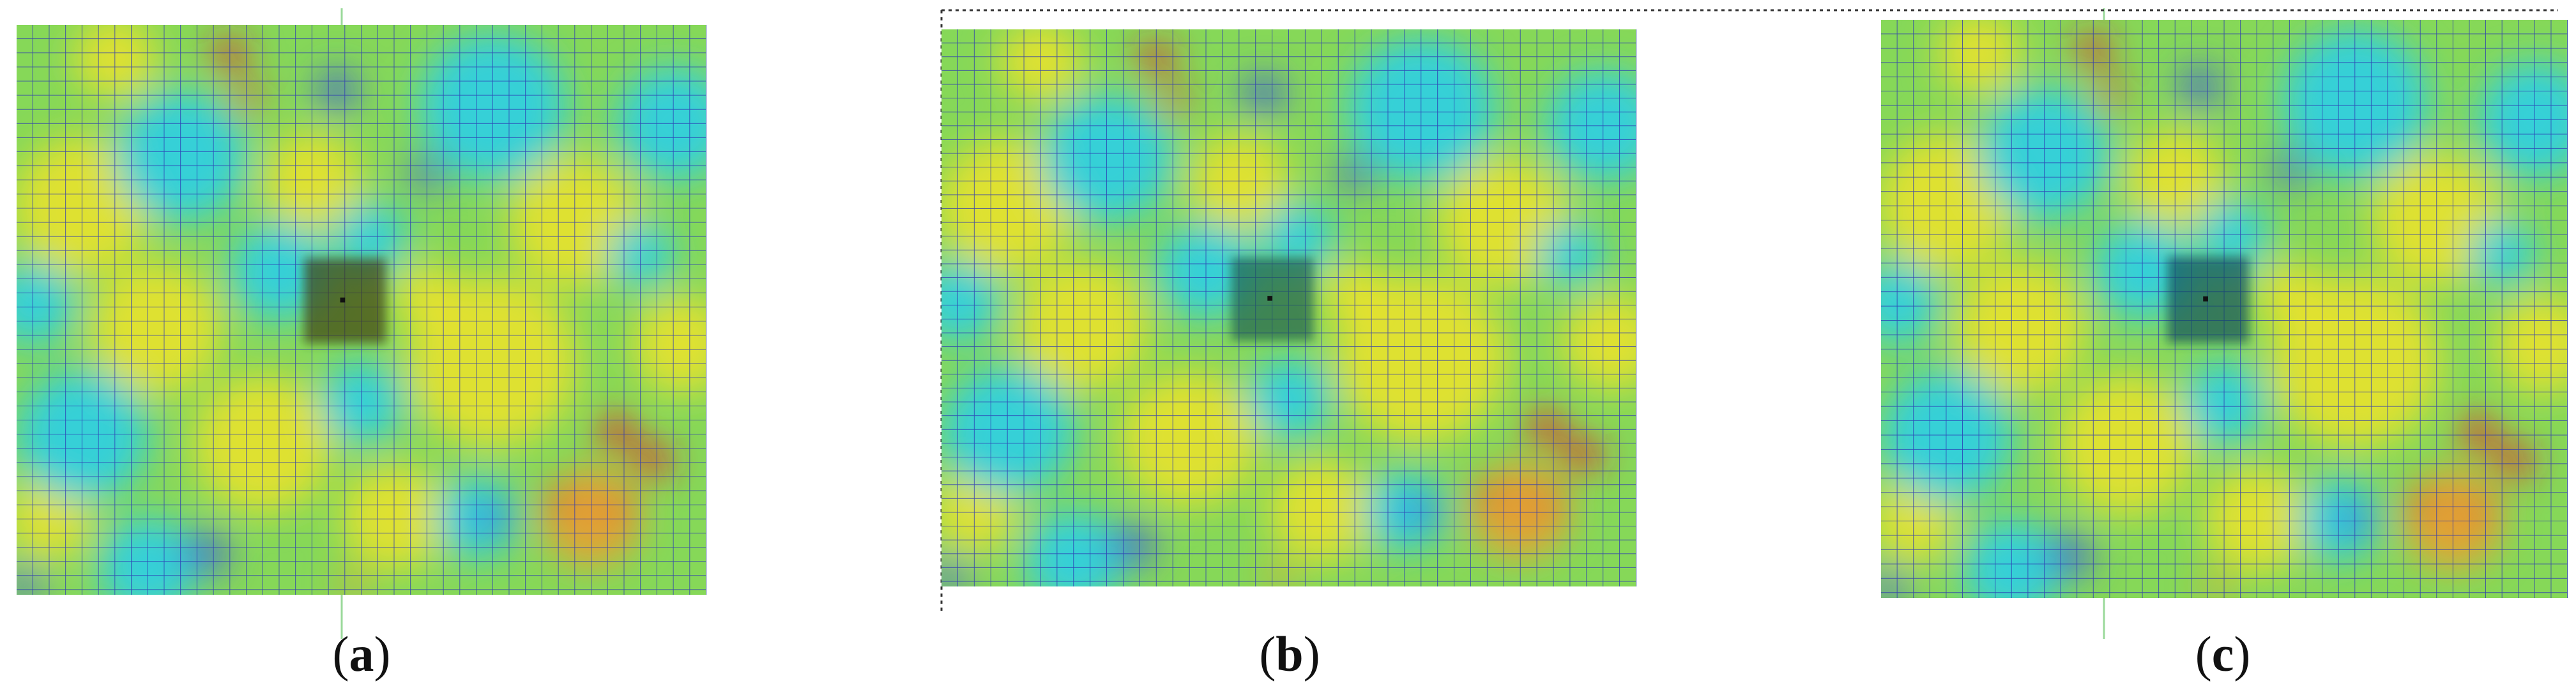 This screenshot has width=2576, height=697. I want to click on panel-caption: (b), so click(1289, 654).